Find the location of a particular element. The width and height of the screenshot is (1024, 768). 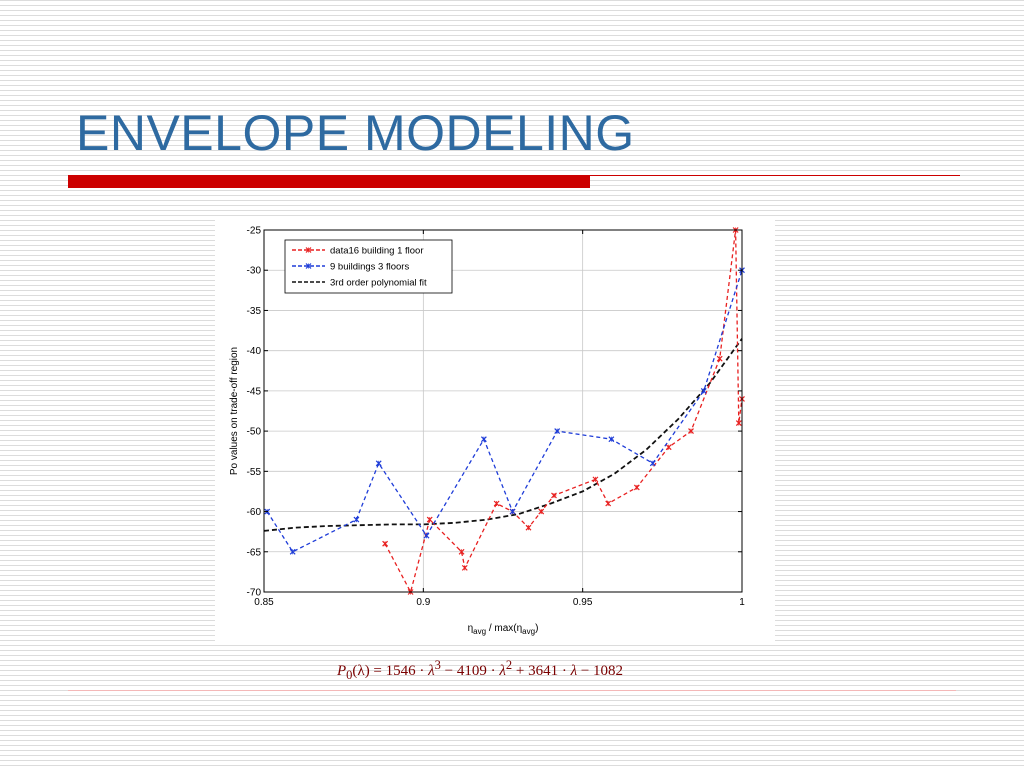

y-tick-label: -40 is located at coordinates (254, 351).